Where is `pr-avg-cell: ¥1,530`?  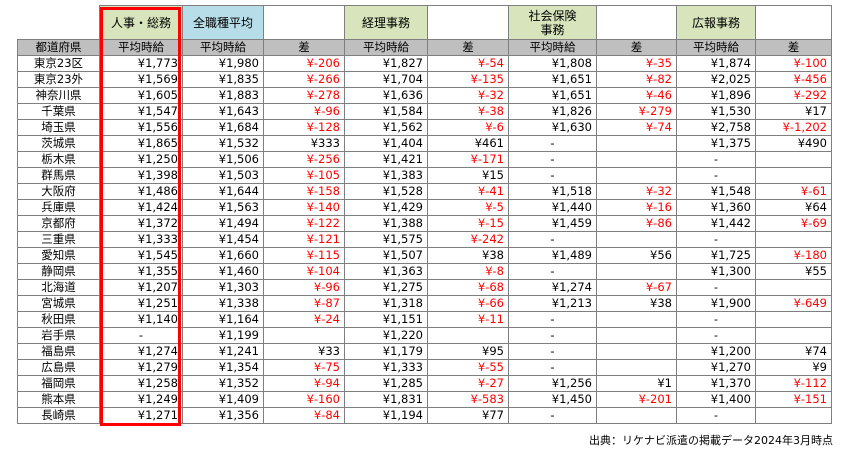
pr-avg-cell: ¥1,530 is located at coordinates (716, 111).